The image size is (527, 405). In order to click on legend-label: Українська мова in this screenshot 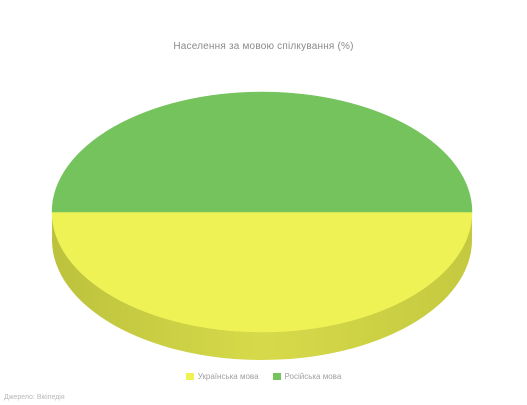, I will do `click(228, 376)`.